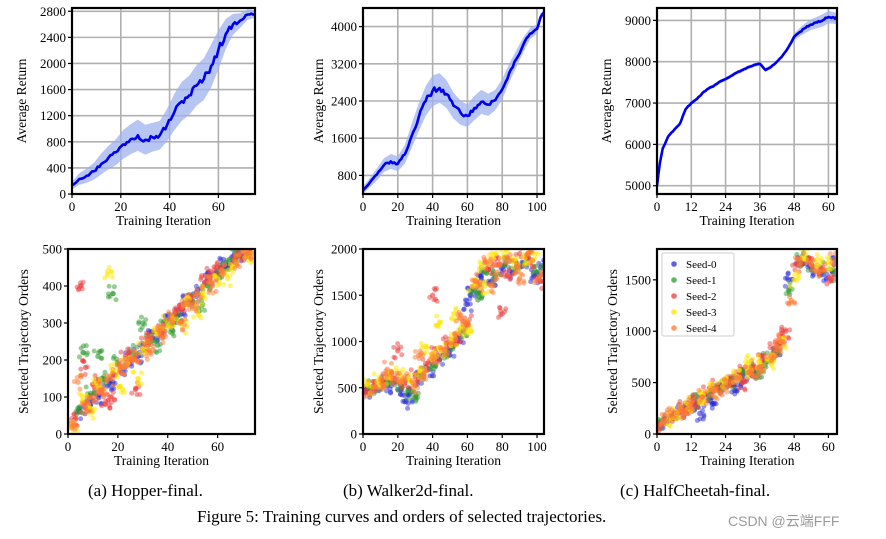  Describe the element at coordinates (53, 11) in the screenshot. I see `hopper-curve-y-tick-label: 2800` at that location.